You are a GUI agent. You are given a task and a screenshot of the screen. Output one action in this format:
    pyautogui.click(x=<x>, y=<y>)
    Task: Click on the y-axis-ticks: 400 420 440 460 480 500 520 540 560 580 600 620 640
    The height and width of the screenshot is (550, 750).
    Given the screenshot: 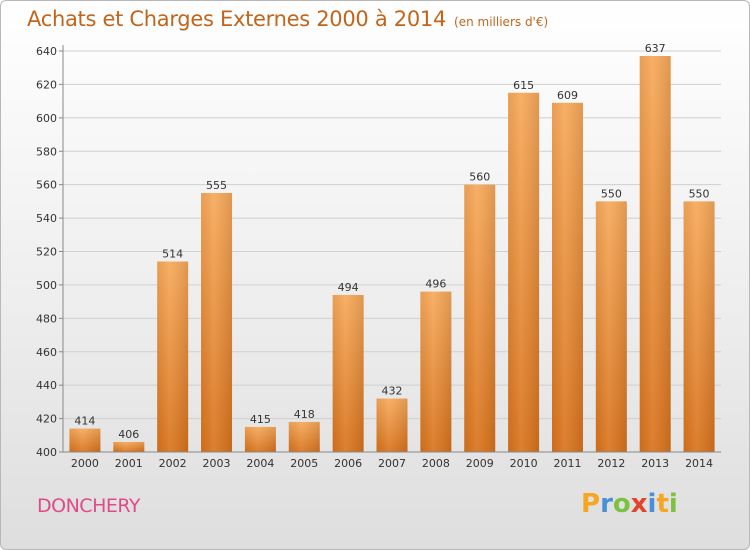 What is the action you would take?
    pyautogui.click(x=49, y=252)
    